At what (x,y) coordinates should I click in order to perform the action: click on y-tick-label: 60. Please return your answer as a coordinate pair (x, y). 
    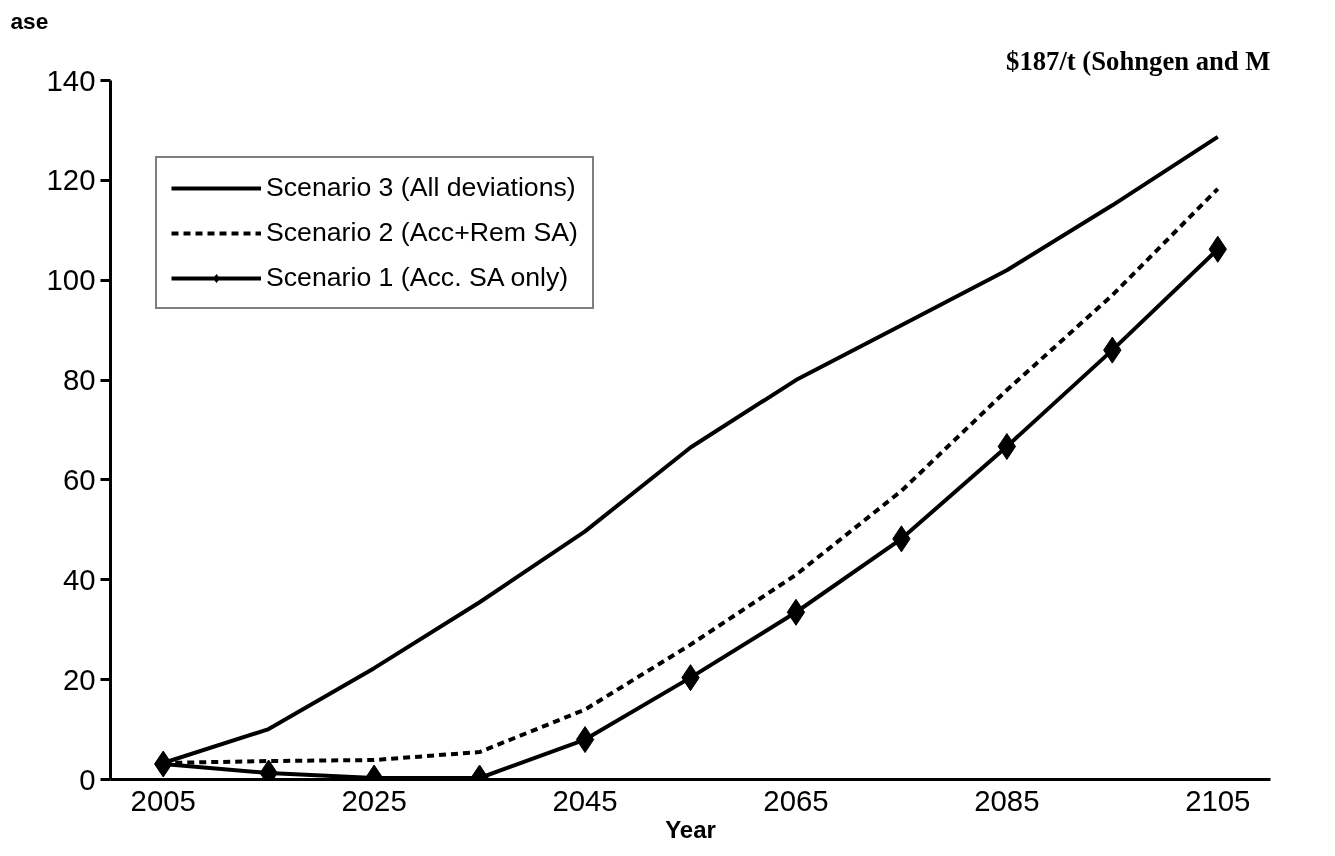
    Looking at the image, I should click on (79, 479).